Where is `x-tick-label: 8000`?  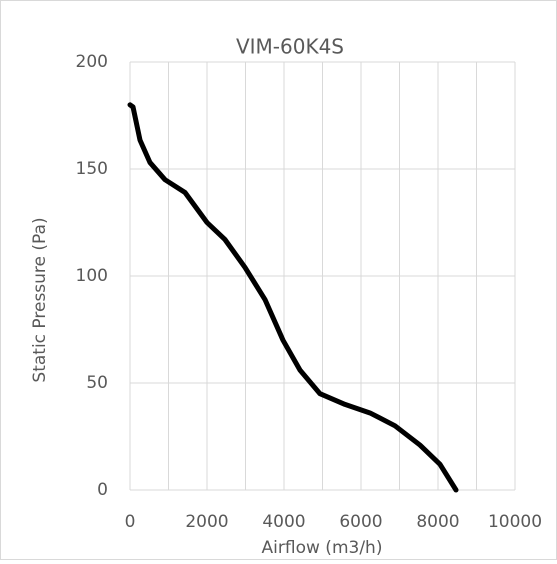
x-tick-label: 8000 is located at coordinates (437, 522).